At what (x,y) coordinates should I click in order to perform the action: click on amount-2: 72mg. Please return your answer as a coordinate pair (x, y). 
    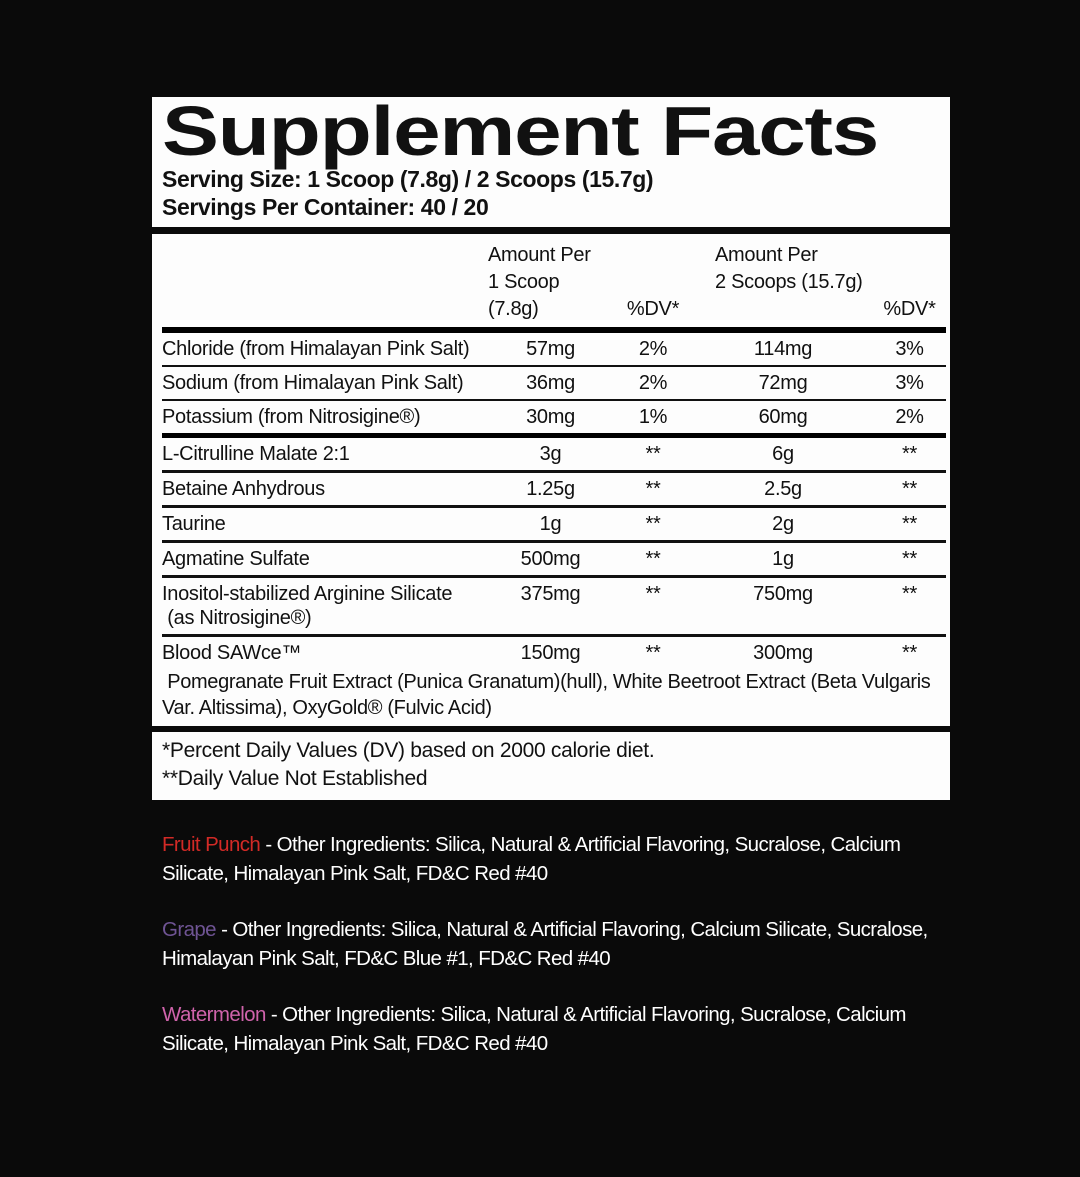
    Looking at the image, I should click on (783, 383).